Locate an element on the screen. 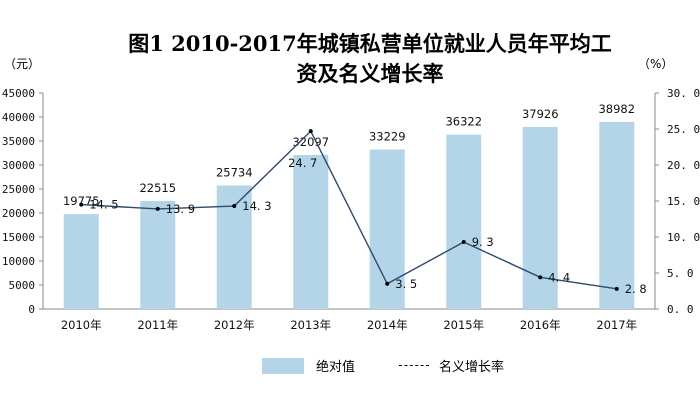  x-tick-label: 2013年 is located at coordinates (310, 325).